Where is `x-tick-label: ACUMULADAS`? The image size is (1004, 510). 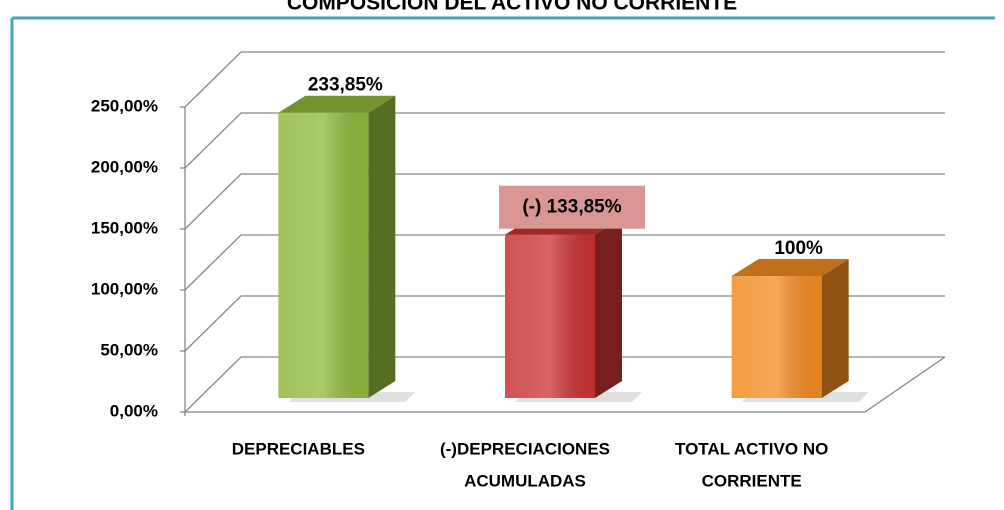 x-tick-label: ACUMULADAS is located at coordinates (525, 480).